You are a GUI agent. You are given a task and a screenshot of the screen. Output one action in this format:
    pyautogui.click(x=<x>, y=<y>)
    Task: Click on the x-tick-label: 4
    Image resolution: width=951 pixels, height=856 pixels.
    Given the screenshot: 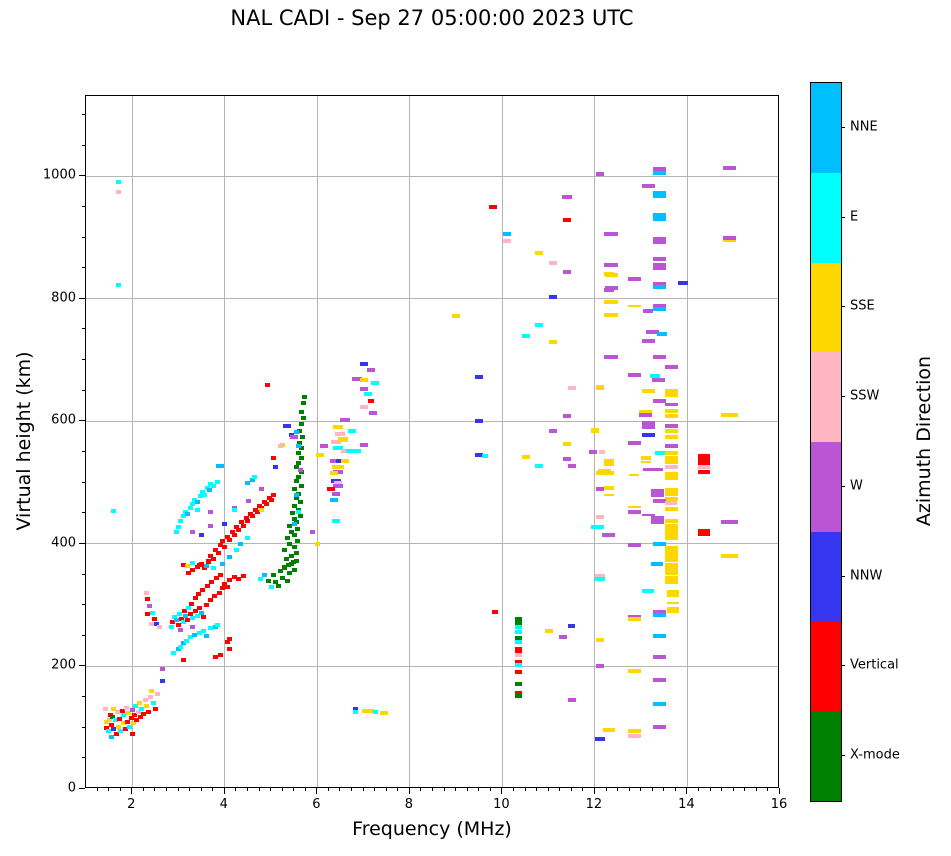 What is the action you would take?
    pyautogui.click(x=223, y=804)
    